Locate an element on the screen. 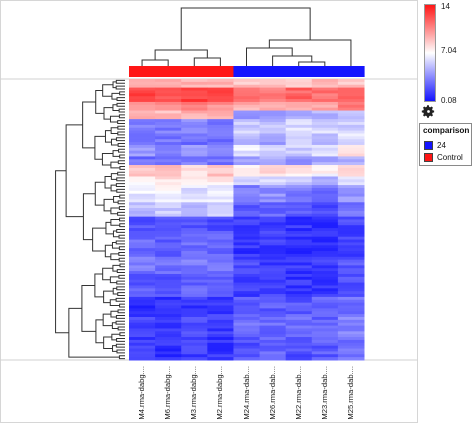 The height and width of the screenshot is (425, 474). gear-icon is located at coordinates (428, 111).